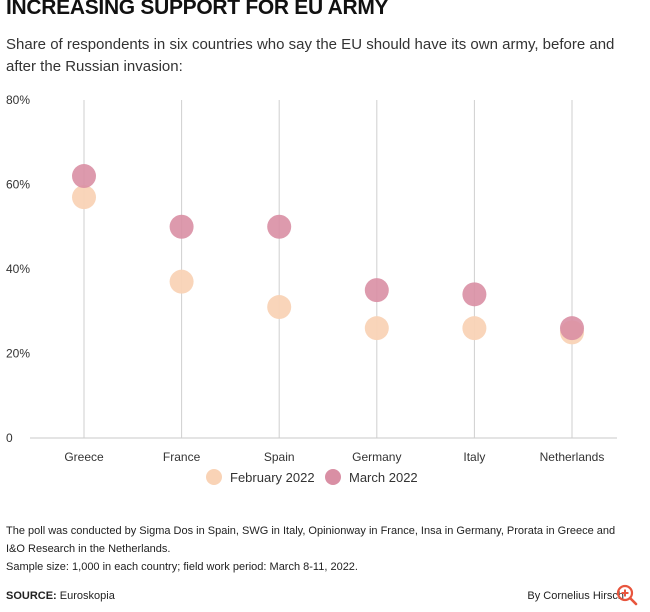 The image size is (650, 612). What do you see at coordinates (279, 226) in the screenshot?
I see `dot-march-spain` at bounding box center [279, 226].